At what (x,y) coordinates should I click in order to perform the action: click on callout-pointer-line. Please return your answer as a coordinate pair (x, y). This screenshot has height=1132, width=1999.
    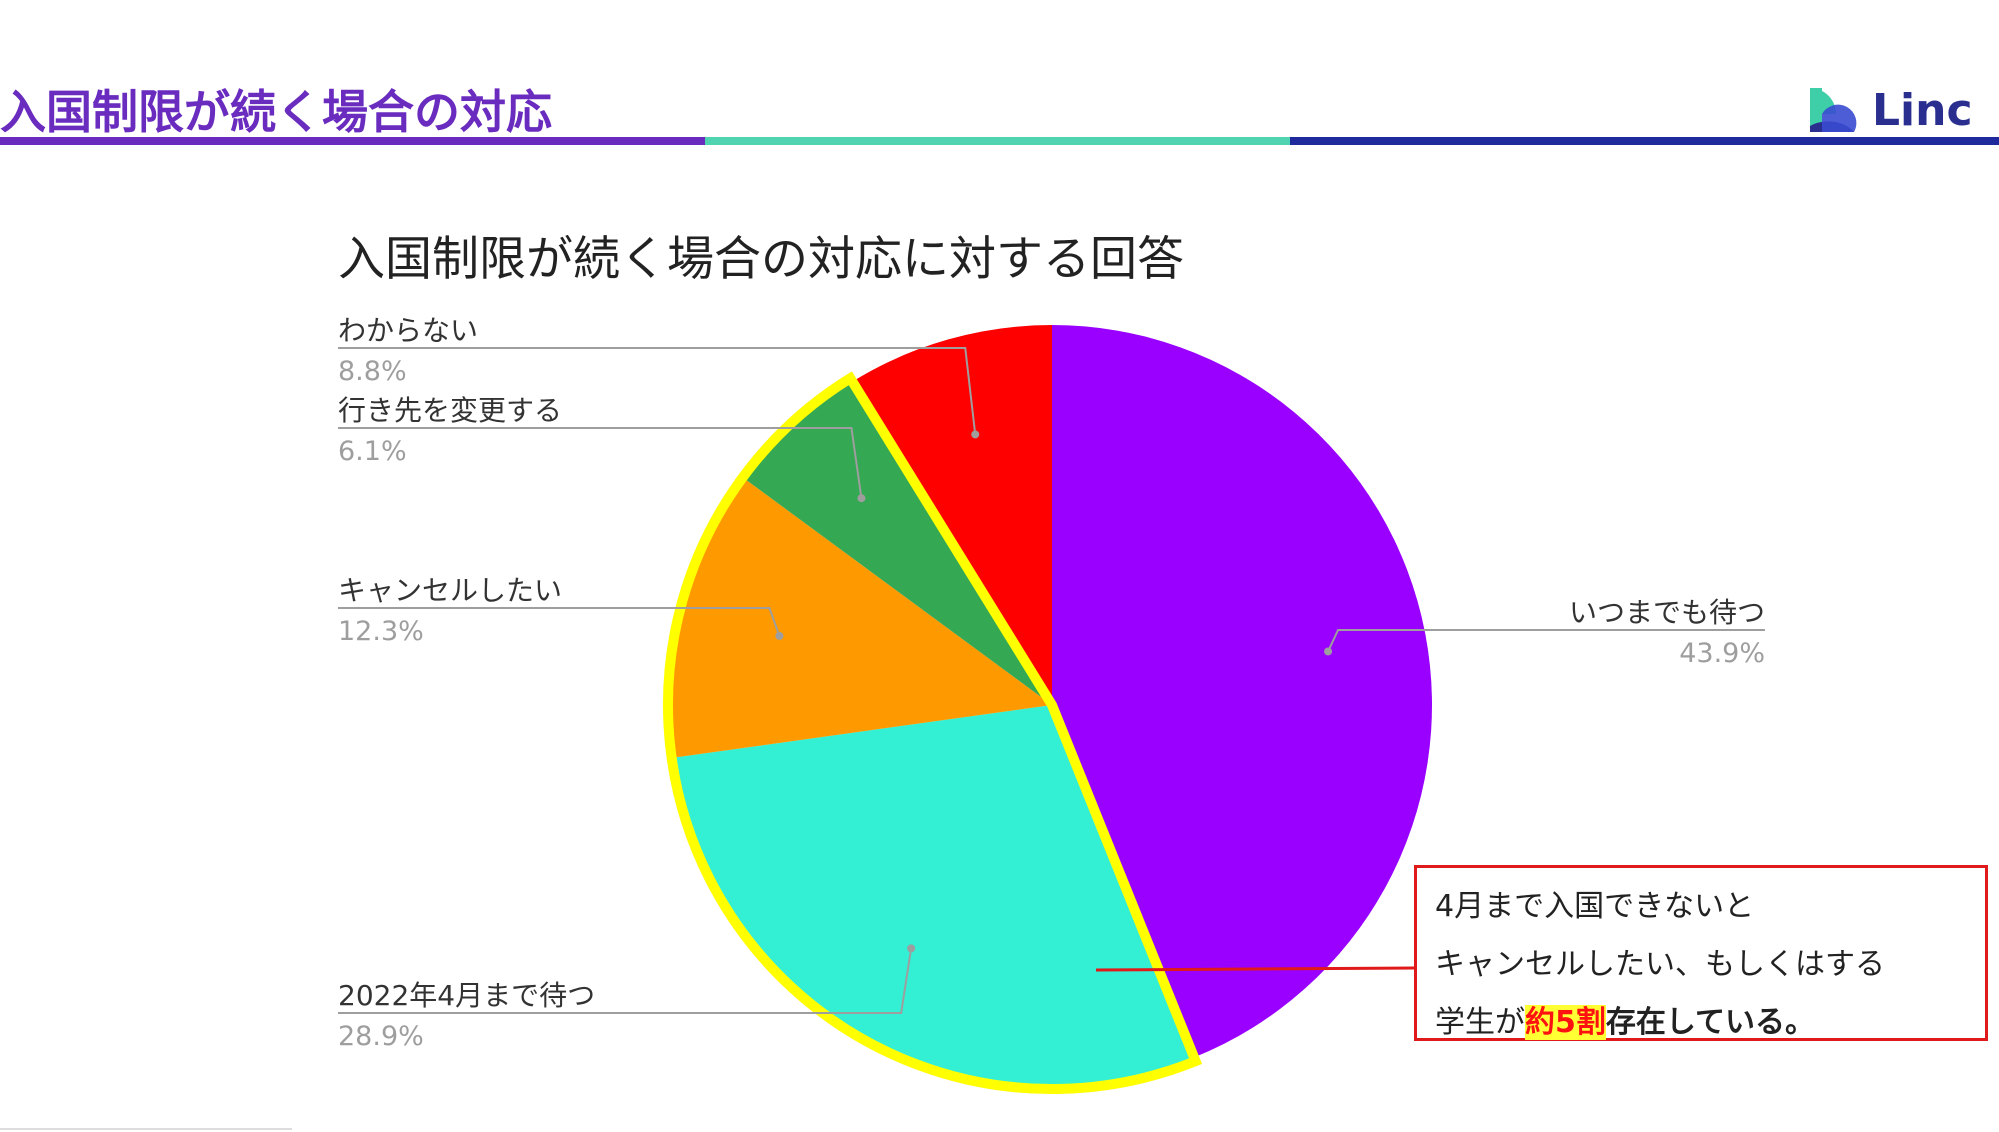
    Looking at the image, I should click on (1255, 969).